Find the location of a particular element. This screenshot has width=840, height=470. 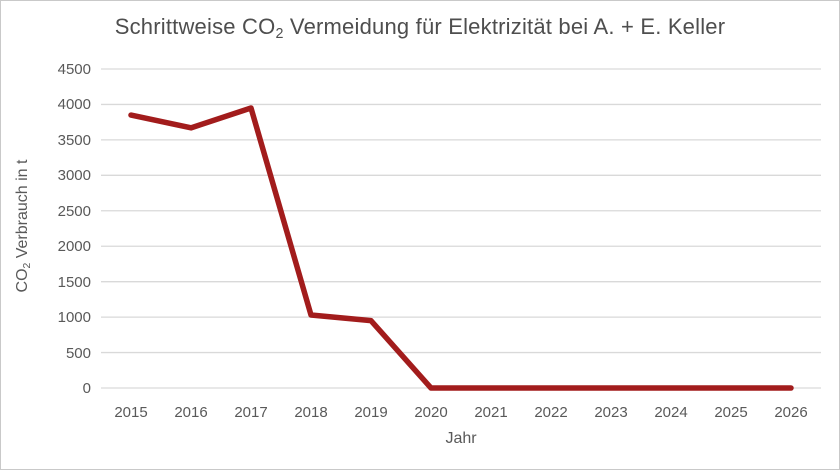

x-tick-label: 2017 is located at coordinates (251, 412).